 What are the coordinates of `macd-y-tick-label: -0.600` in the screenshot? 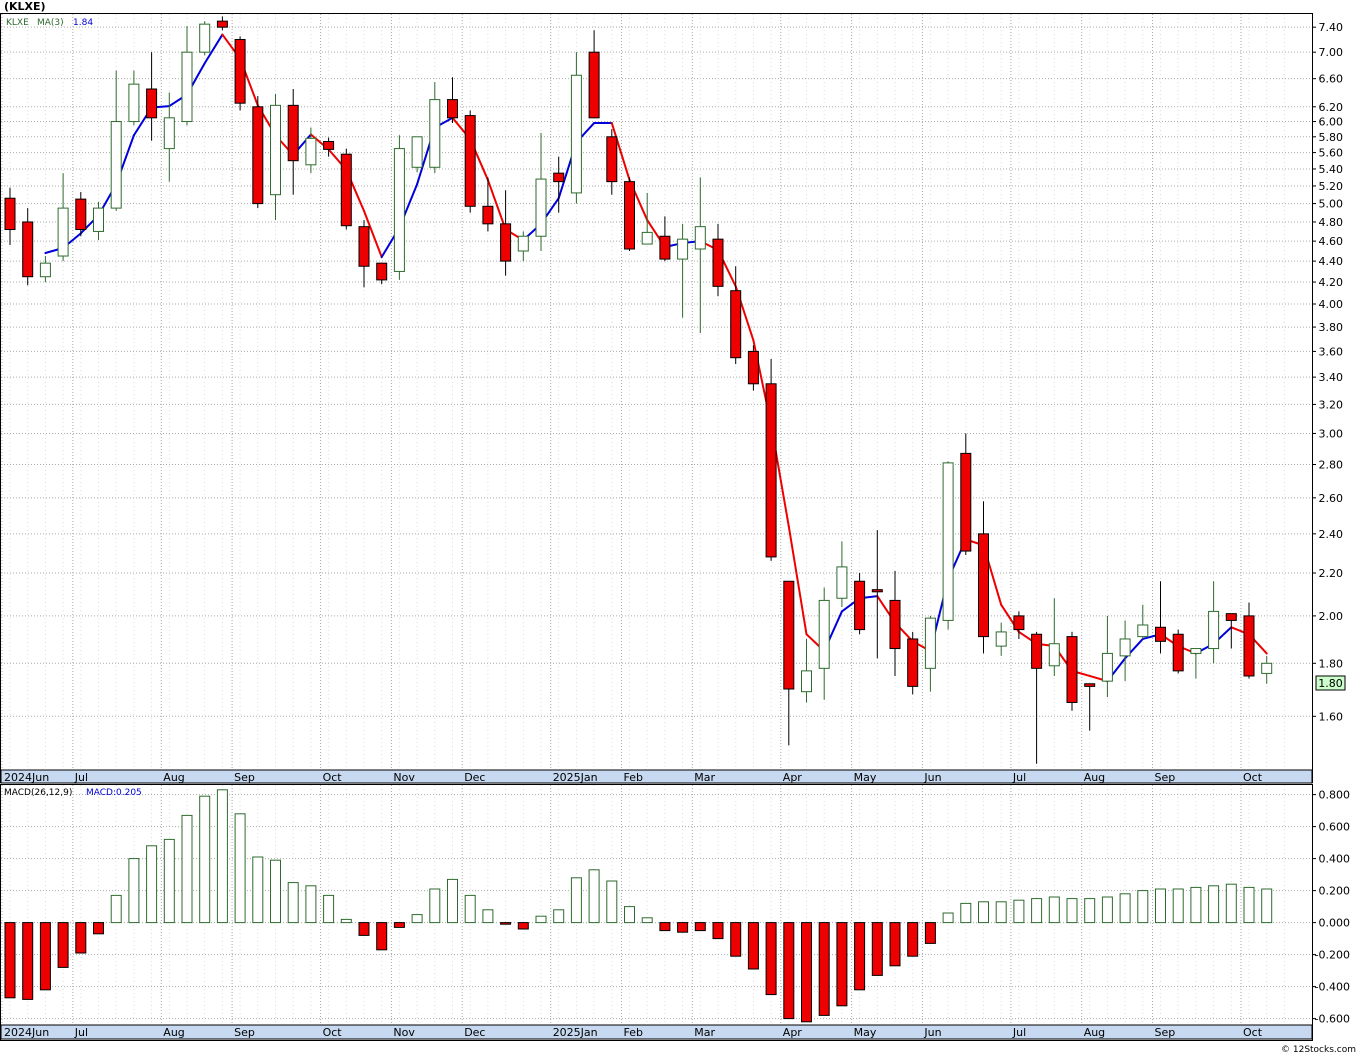 It's located at (1332, 1019).